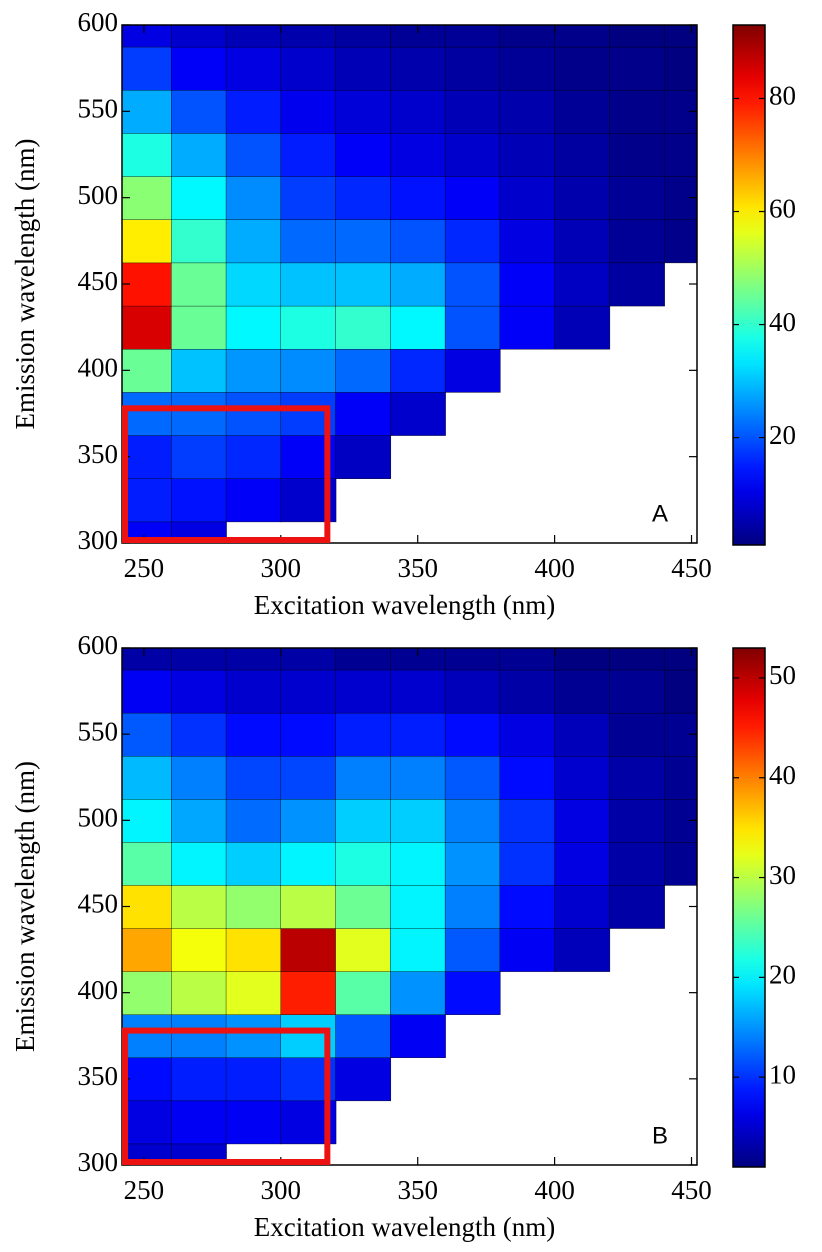 The width and height of the screenshot is (822, 1252). What do you see at coordinates (660, 513) in the screenshot?
I see `panel-letter: A` at bounding box center [660, 513].